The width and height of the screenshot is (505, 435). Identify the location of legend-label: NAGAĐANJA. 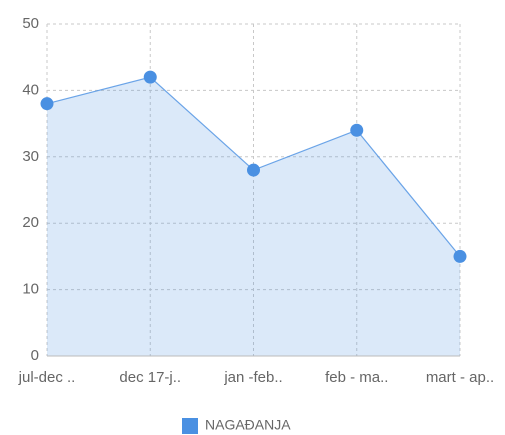
(248, 425).